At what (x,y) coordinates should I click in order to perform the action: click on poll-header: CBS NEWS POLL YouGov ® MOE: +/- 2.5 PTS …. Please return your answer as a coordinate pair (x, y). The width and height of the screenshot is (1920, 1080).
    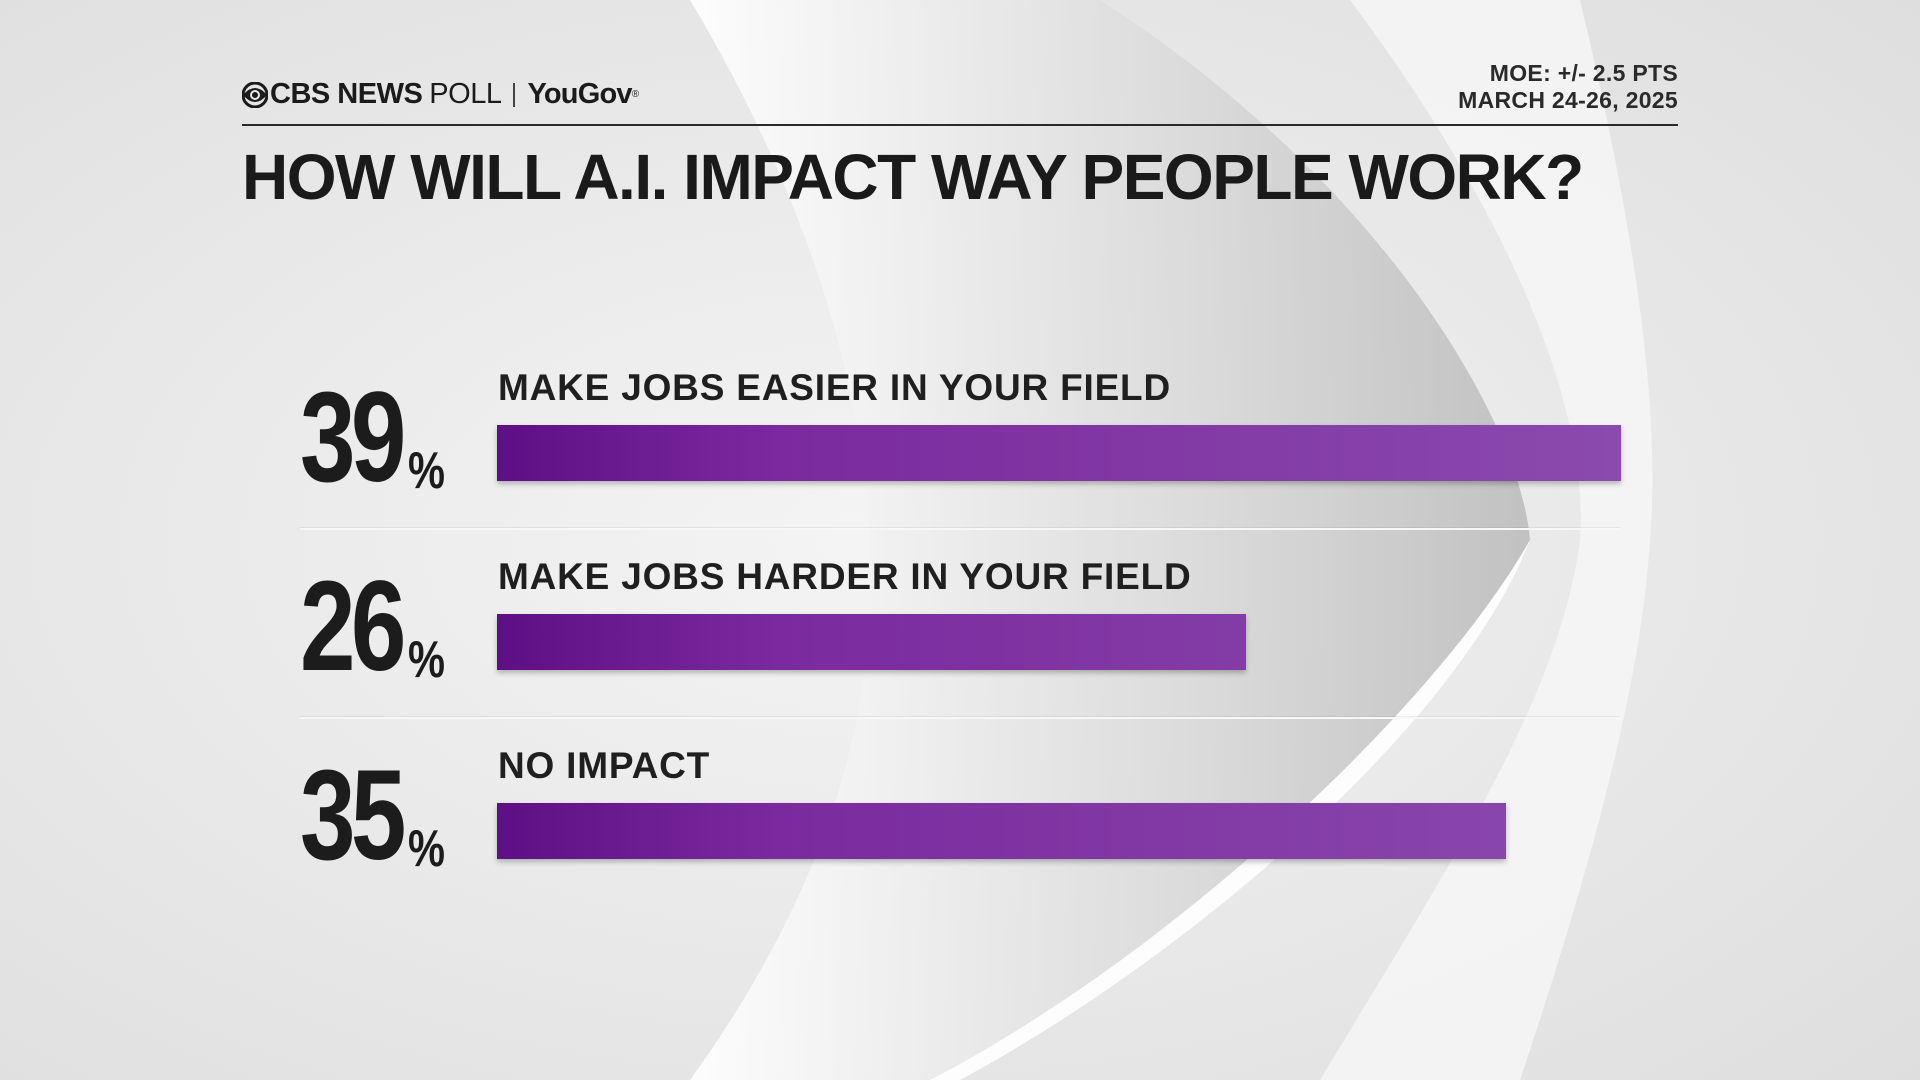
    Looking at the image, I should click on (960, 93).